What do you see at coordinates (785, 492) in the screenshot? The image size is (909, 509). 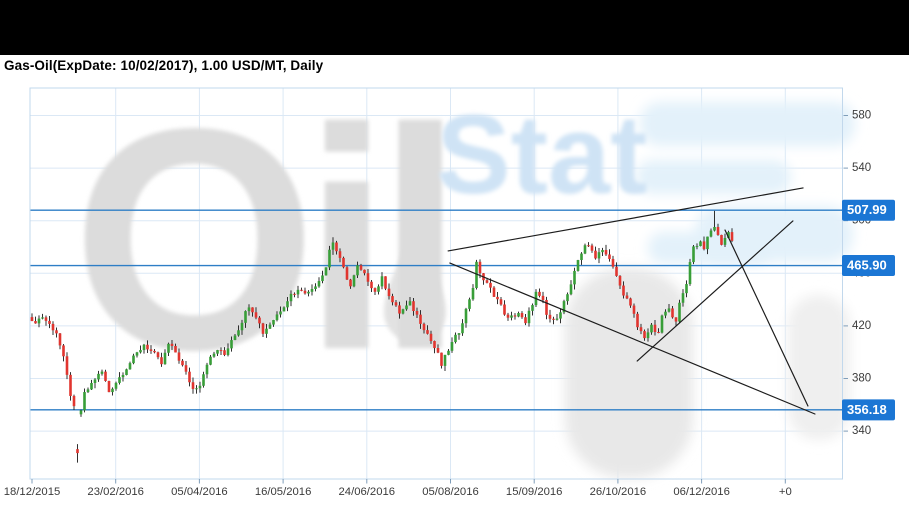 I see `x-tick-label: +0` at bounding box center [785, 492].